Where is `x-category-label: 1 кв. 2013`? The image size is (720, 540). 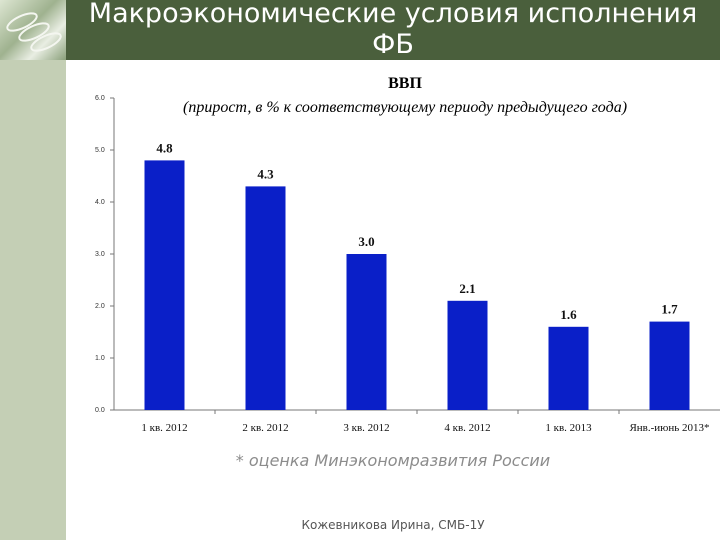
x-category-label: 1 кв. 2013 is located at coordinates (568, 428).